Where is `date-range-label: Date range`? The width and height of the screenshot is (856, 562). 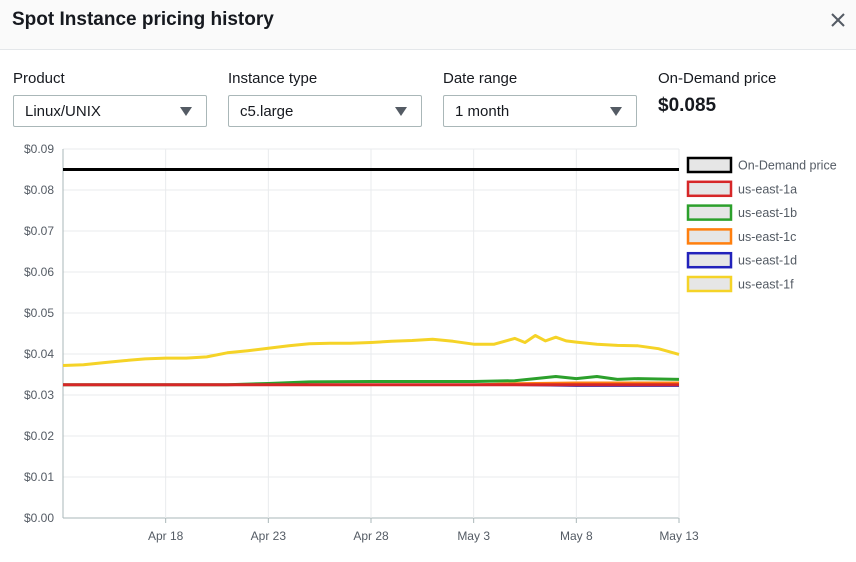 date-range-label: Date range is located at coordinates (480, 78).